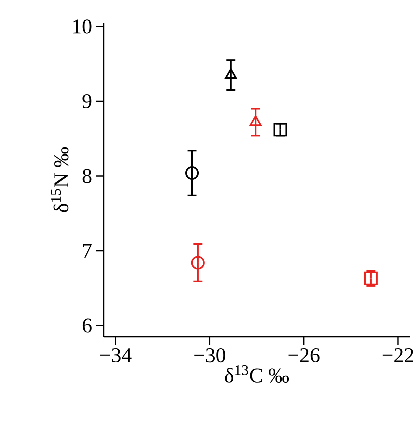  Describe the element at coordinates (87, 101) in the screenshot. I see `y-tick-label: 9` at that location.